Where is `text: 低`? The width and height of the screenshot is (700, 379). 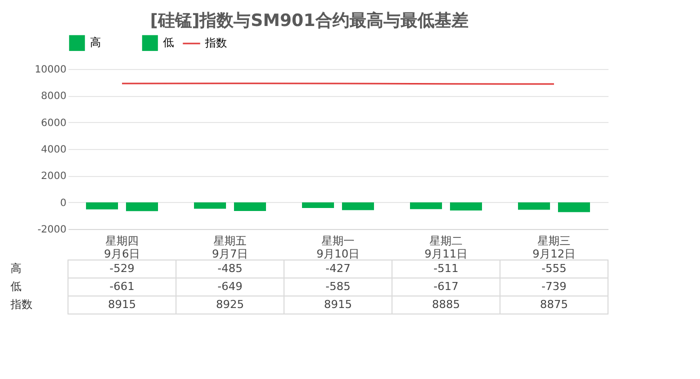 text: 低 is located at coordinates (16, 286).